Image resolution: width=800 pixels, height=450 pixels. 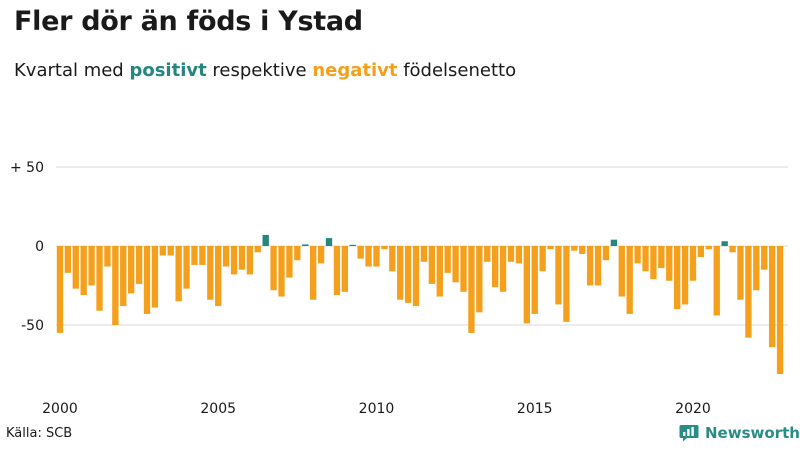 What do you see at coordinates (168, 70) in the screenshot?
I see `subtitle-positive-word: positivt` at bounding box center [168, 70].